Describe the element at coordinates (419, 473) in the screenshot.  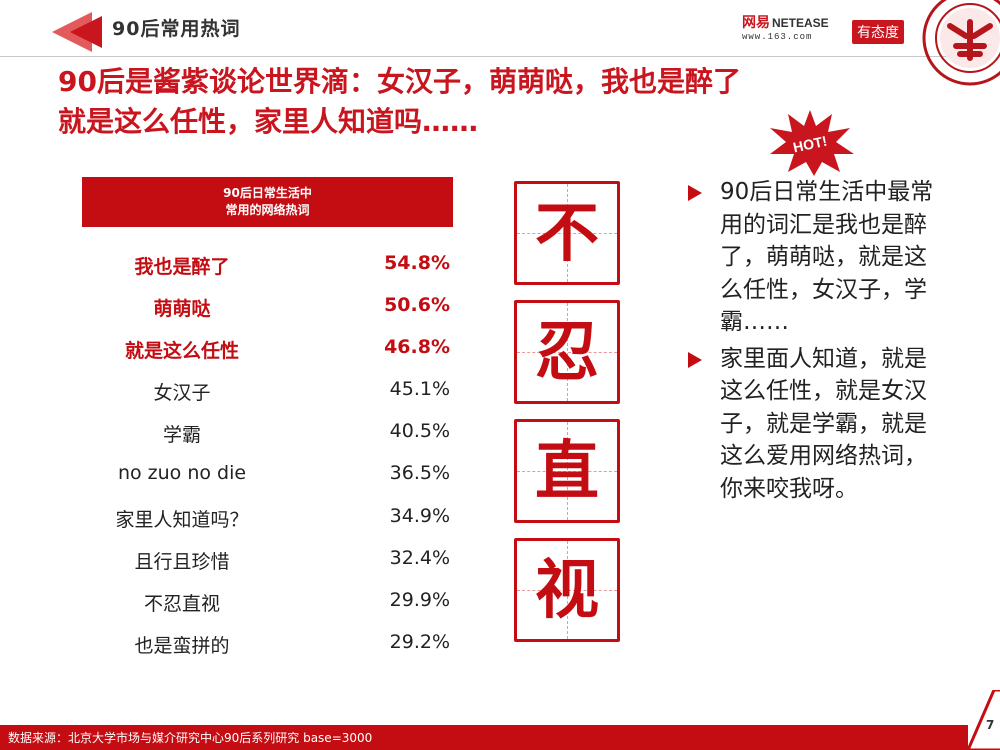
I see `row-percent: 36.5%` at that location.